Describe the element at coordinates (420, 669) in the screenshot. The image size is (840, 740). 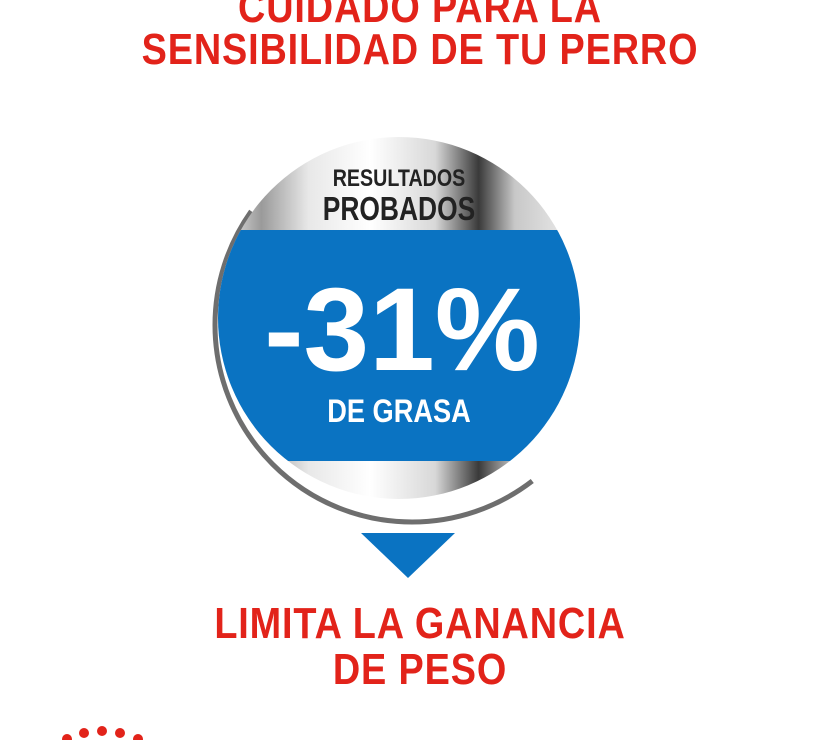
I see `benefit-line-2: DE PESO` at that location.